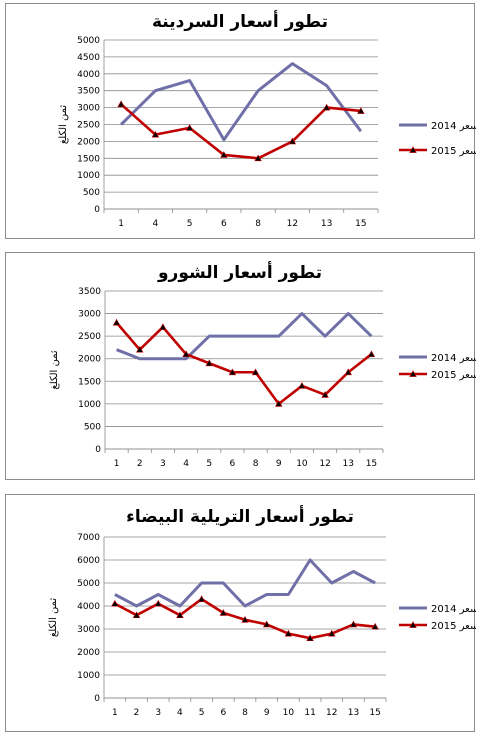  Describe the element at coordinates (88, 561) in the screenshot. I see `y-tick-label: 6000` at that location.